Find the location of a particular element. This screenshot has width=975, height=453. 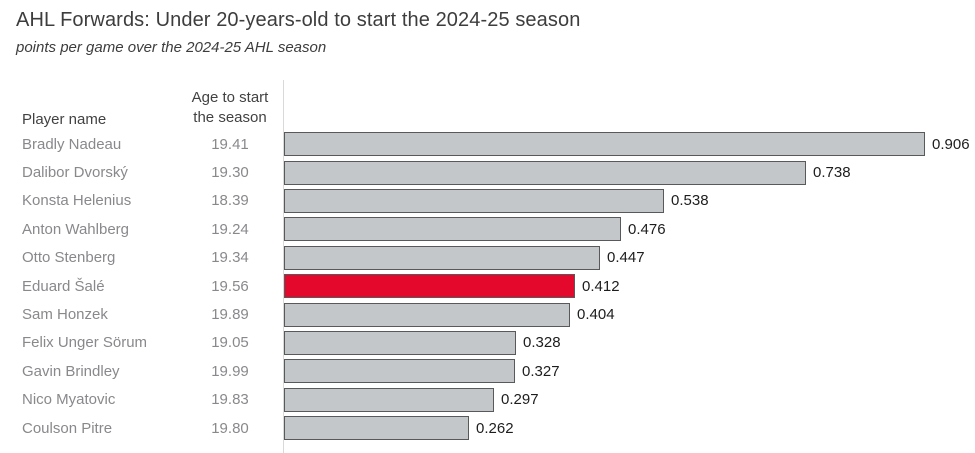

bar-wrap: 0.297 is located at coordinates (411, 399).